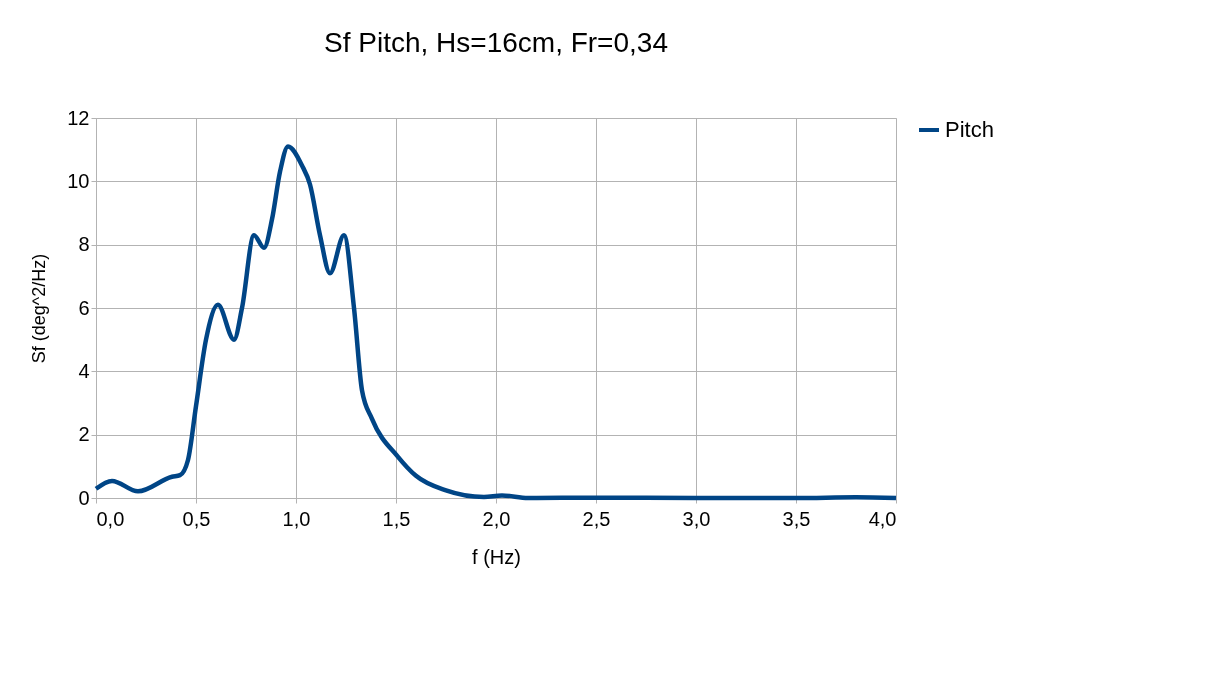  What do you see at coordinates (496, 556) in the screenshot?
I see `x-axis-title: f (Hz)` at bounding box center [496, 556].